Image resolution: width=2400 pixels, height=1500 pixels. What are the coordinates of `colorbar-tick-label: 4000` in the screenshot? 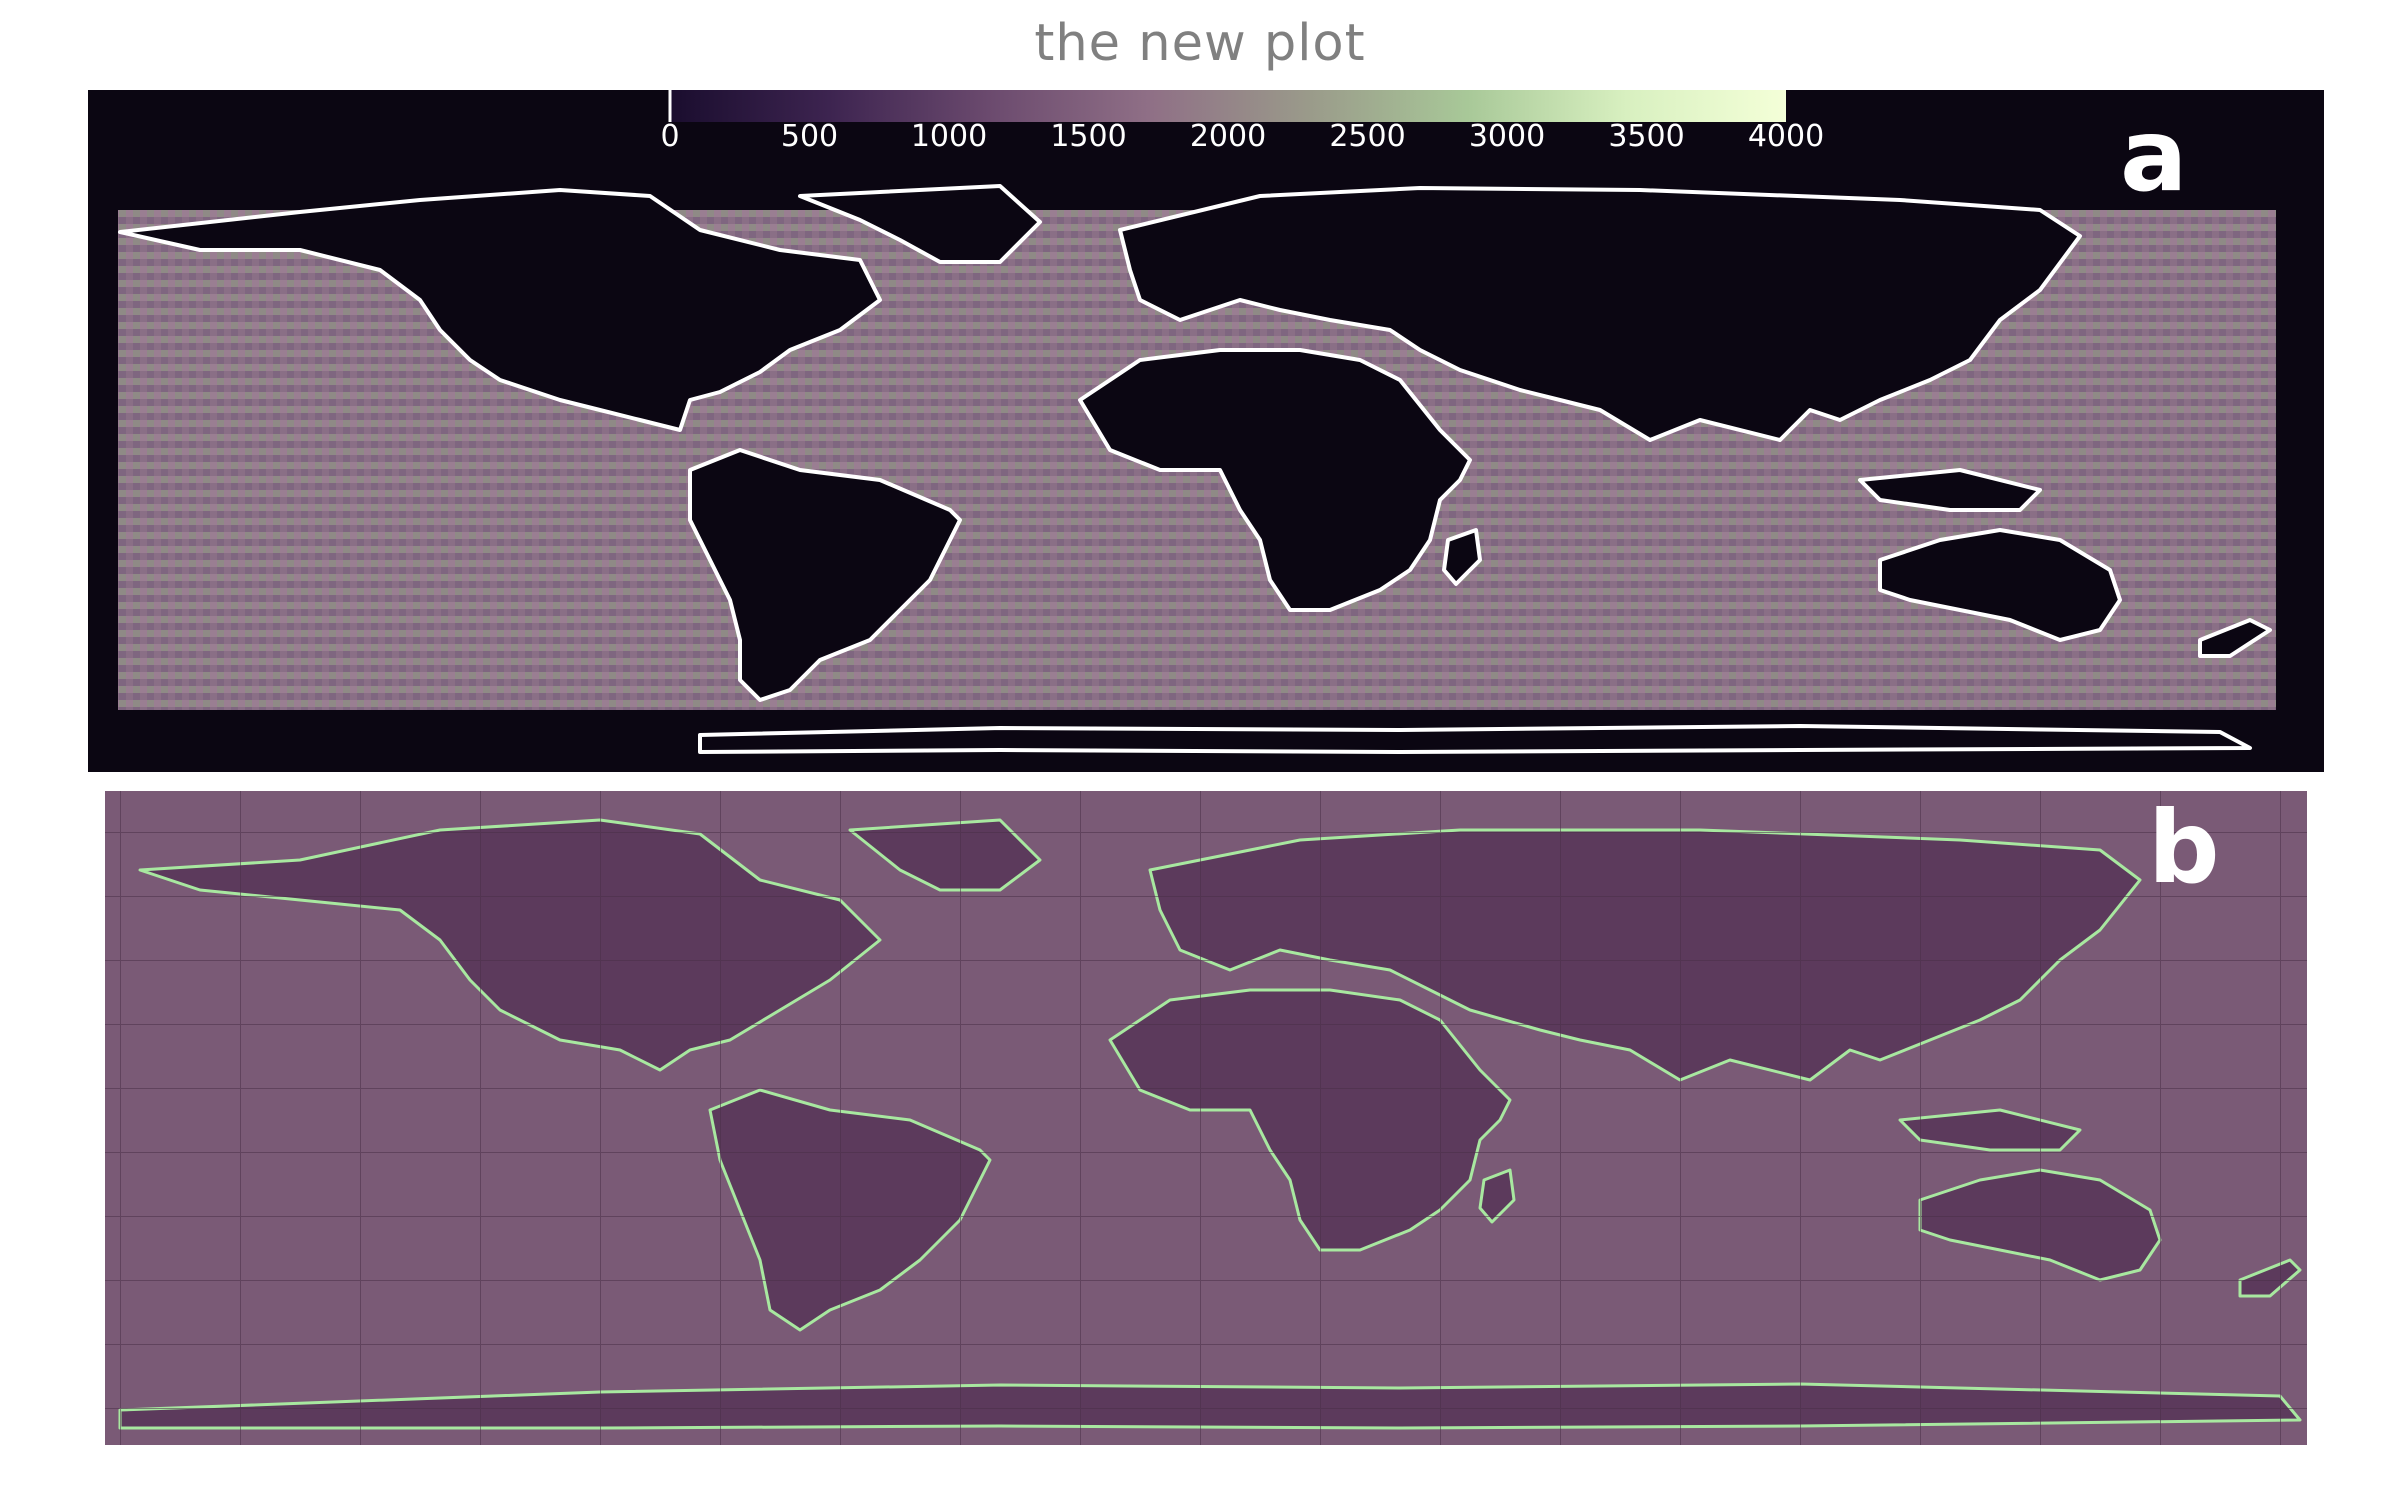 It's located at (1786, 136).